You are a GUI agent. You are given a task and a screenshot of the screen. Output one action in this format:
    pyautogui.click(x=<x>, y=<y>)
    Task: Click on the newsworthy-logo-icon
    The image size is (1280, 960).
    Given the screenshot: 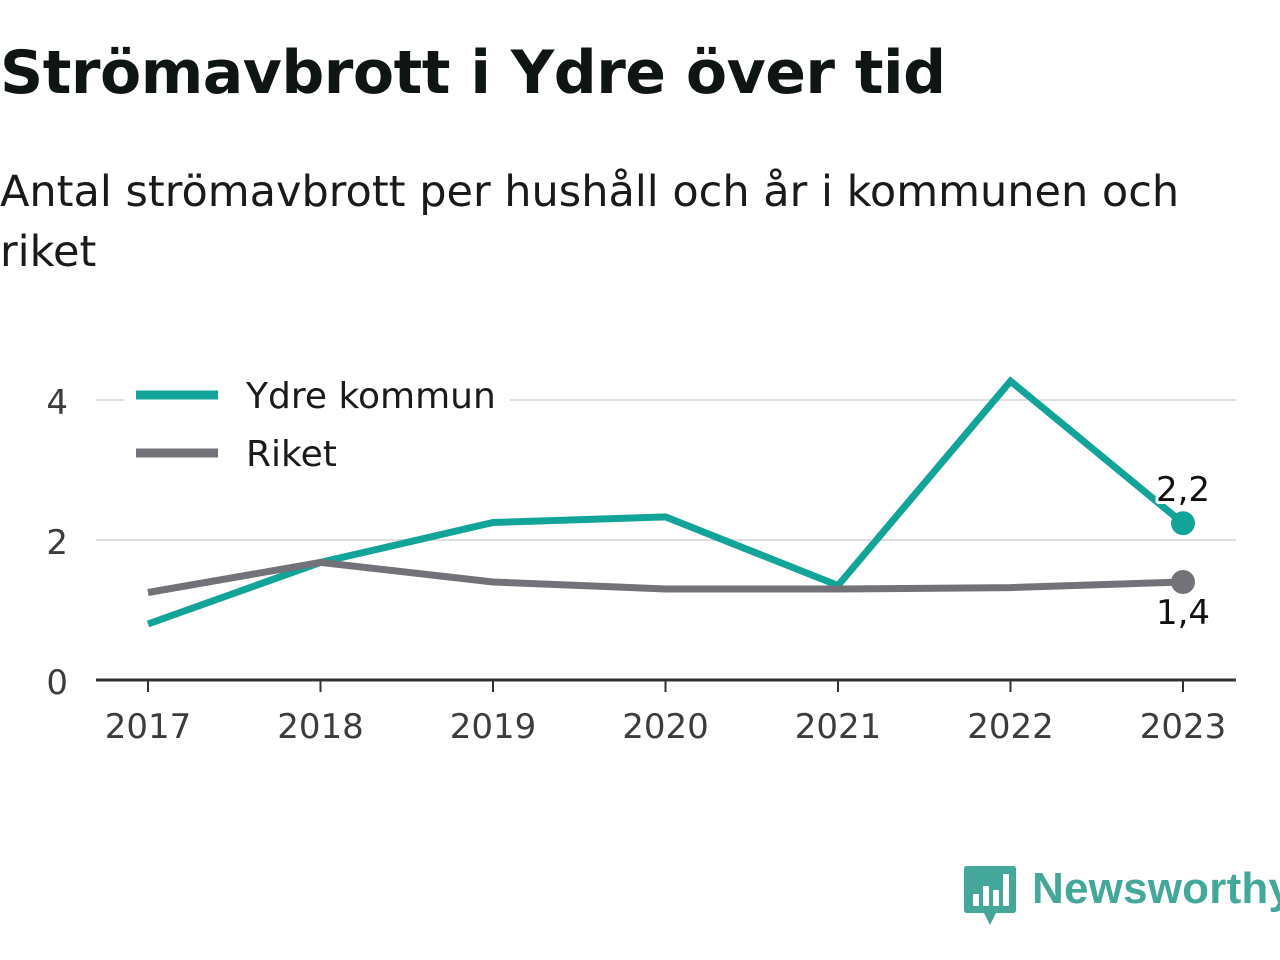 What is the action you would take?
    pyautogui.click(x=990, y=895)
    